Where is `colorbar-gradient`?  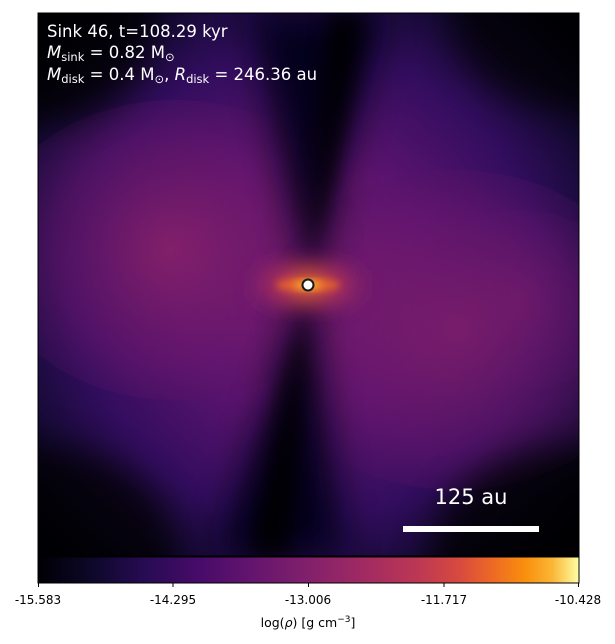
colorbar-gradient is located at coordinates (308, 570).